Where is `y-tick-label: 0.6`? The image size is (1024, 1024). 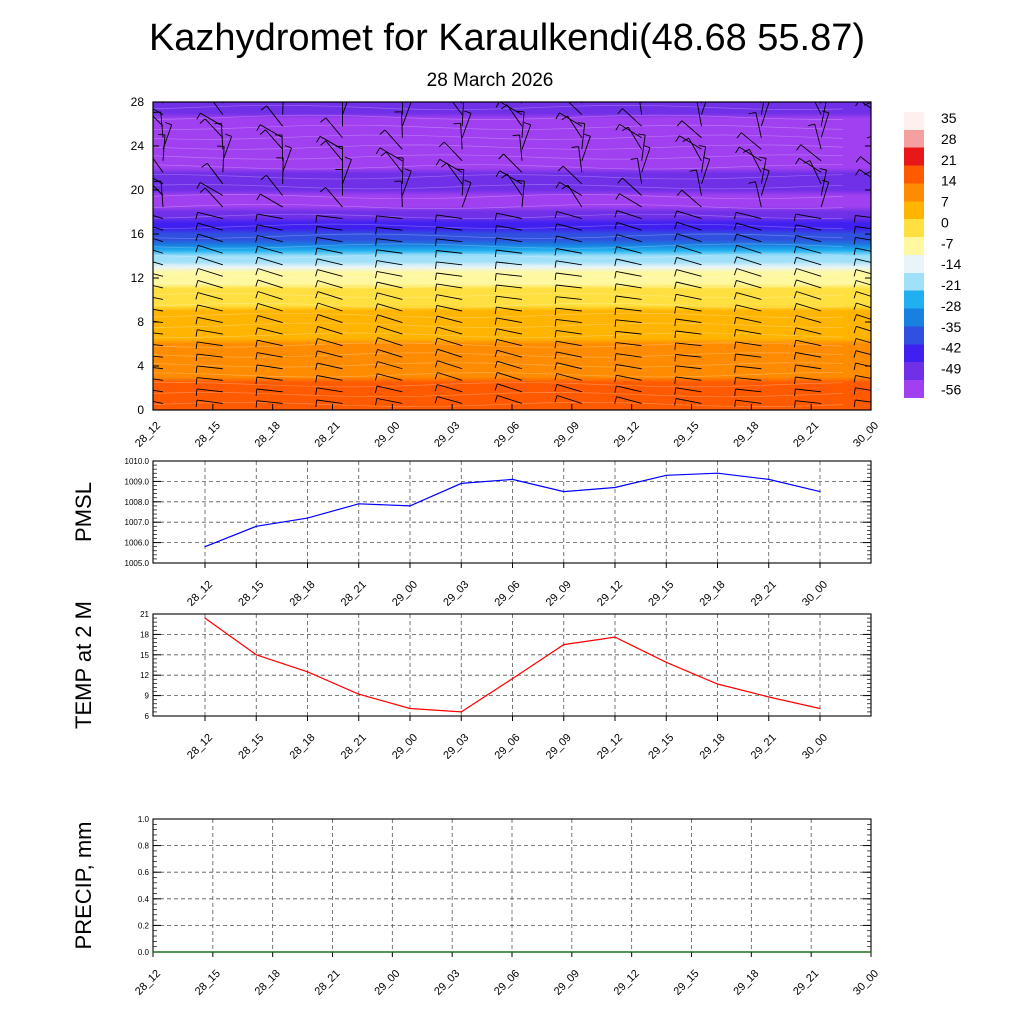 y-tick-label: 0.6 is located at coordinates (144, 872).